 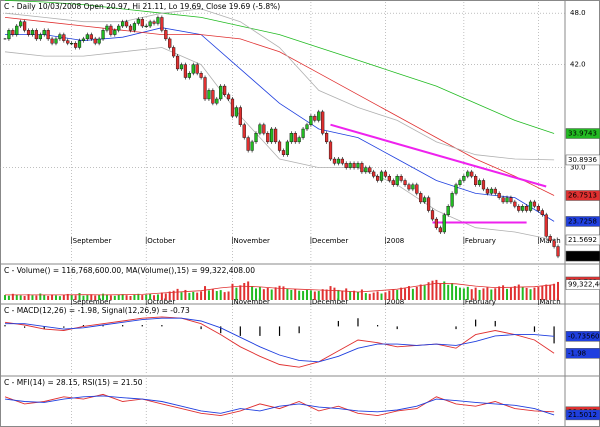 I want to click on y-tick-label: 42.0, so click(x=578, y=65).